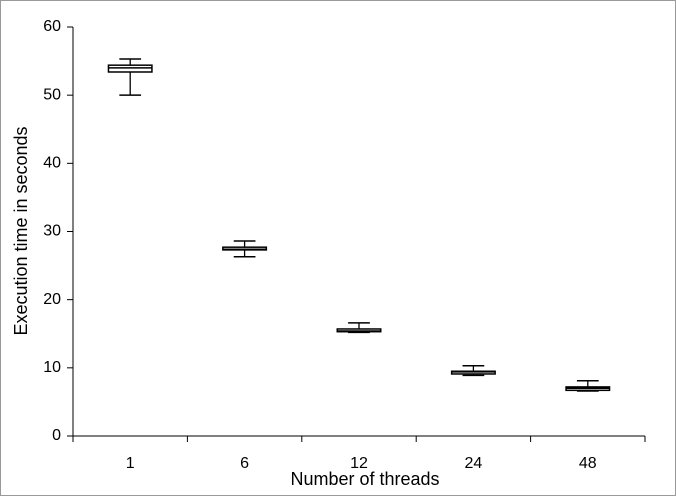 The height and width of the screenshot is (496, 676). Describe the element at coordinates (364, 479) in the screenshot. I see `x-axis-label: Number of threads` at that location.